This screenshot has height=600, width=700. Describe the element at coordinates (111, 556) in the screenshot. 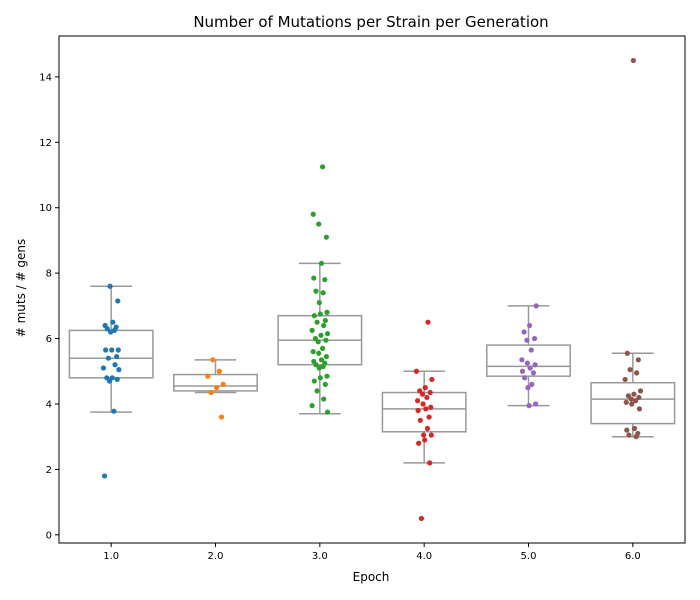

I see `x-tick-label: 1.0` at that location.